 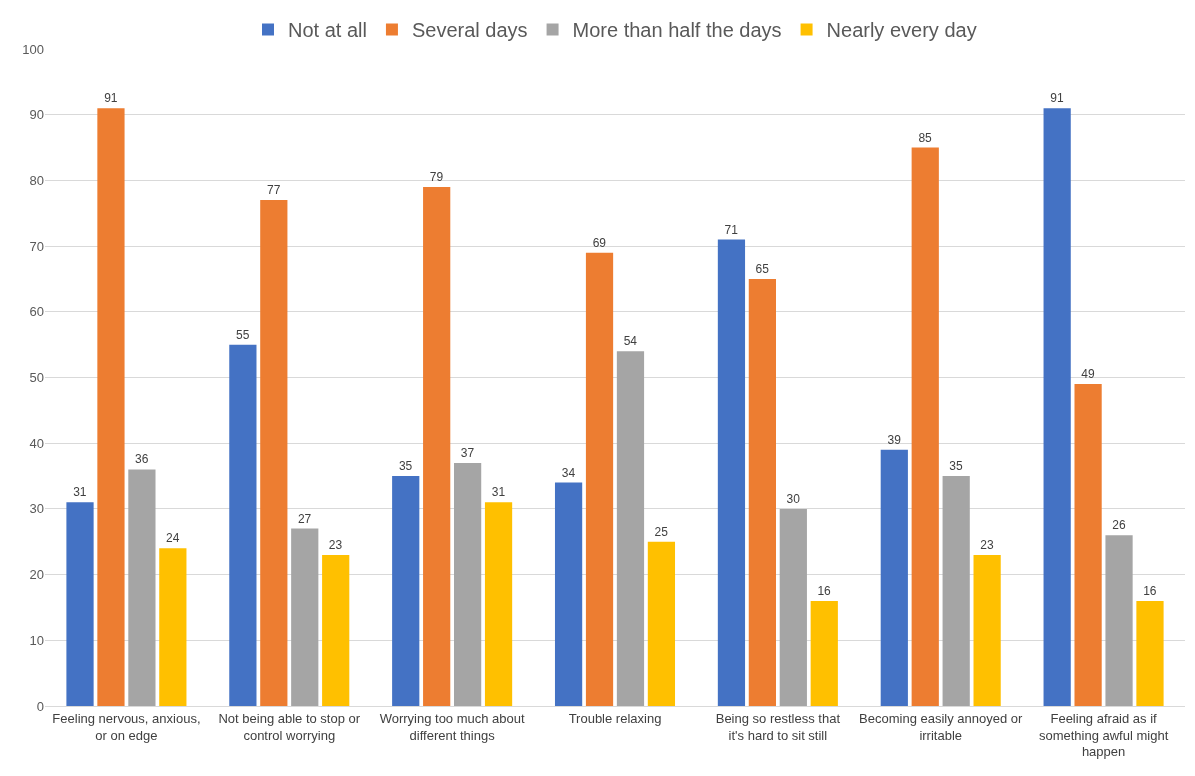 I want to click on data-label: 27, so click(x=304, y=518).